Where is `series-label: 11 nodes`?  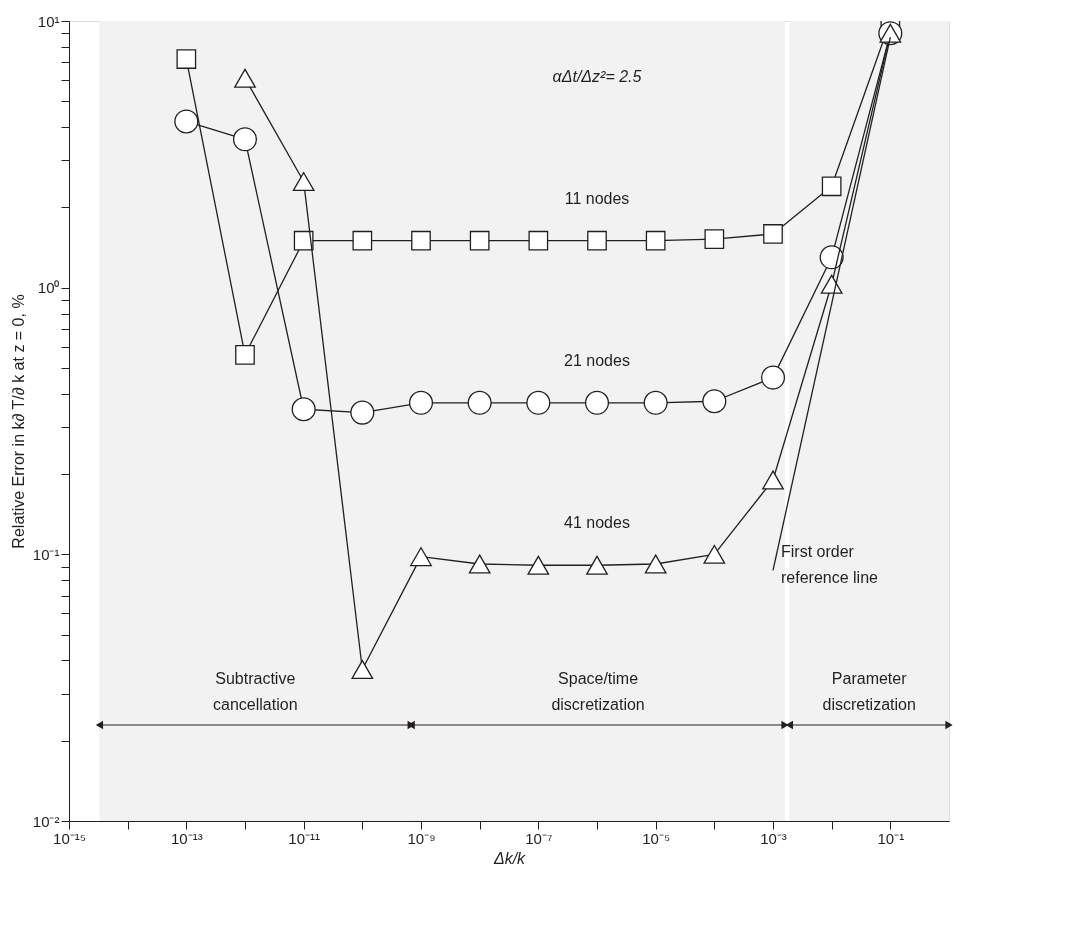 series-label: 11 nodes is located at coordinates (597, 198).